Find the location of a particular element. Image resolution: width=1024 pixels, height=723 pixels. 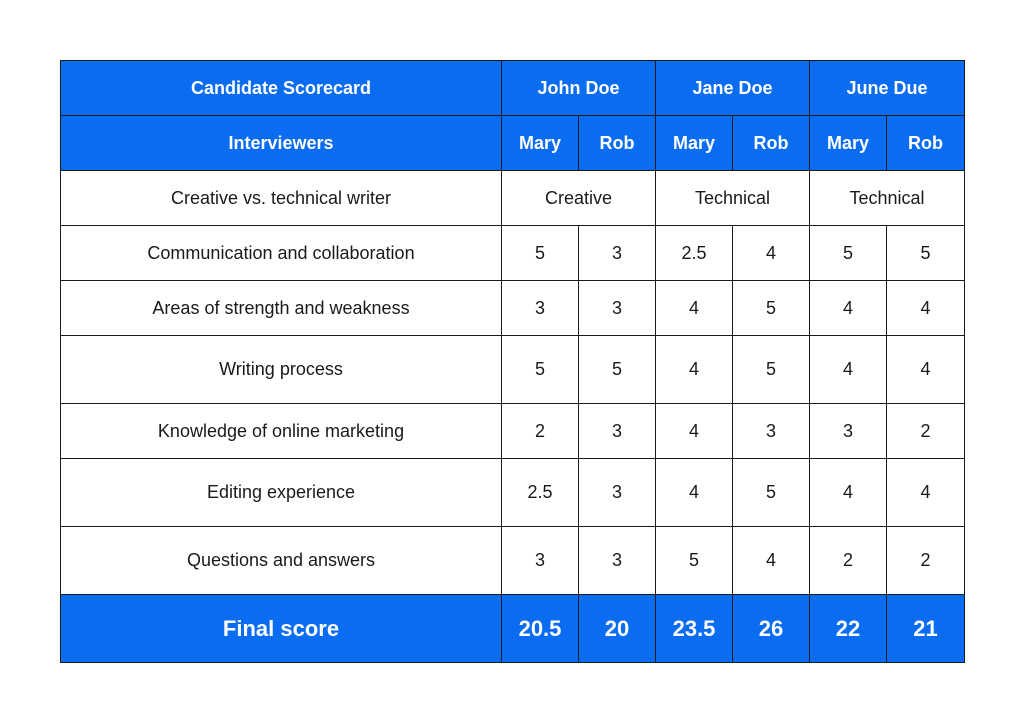

final-score-cell: 22 is located at coordinates (848, 628).